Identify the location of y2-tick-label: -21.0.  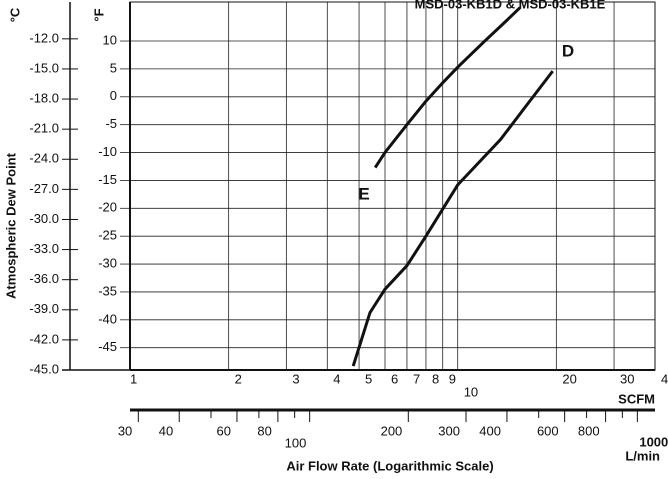
(44, 128).